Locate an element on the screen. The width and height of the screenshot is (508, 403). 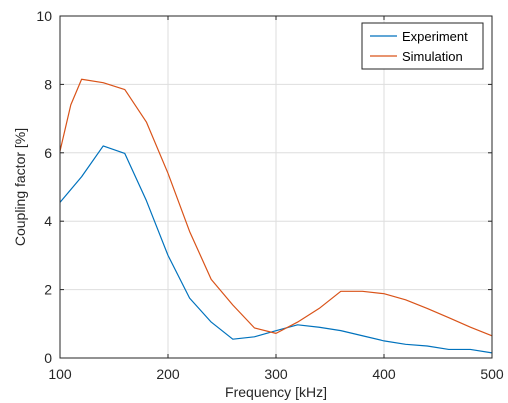
y-tick-label: 6 is located at coordinates (48, 153).